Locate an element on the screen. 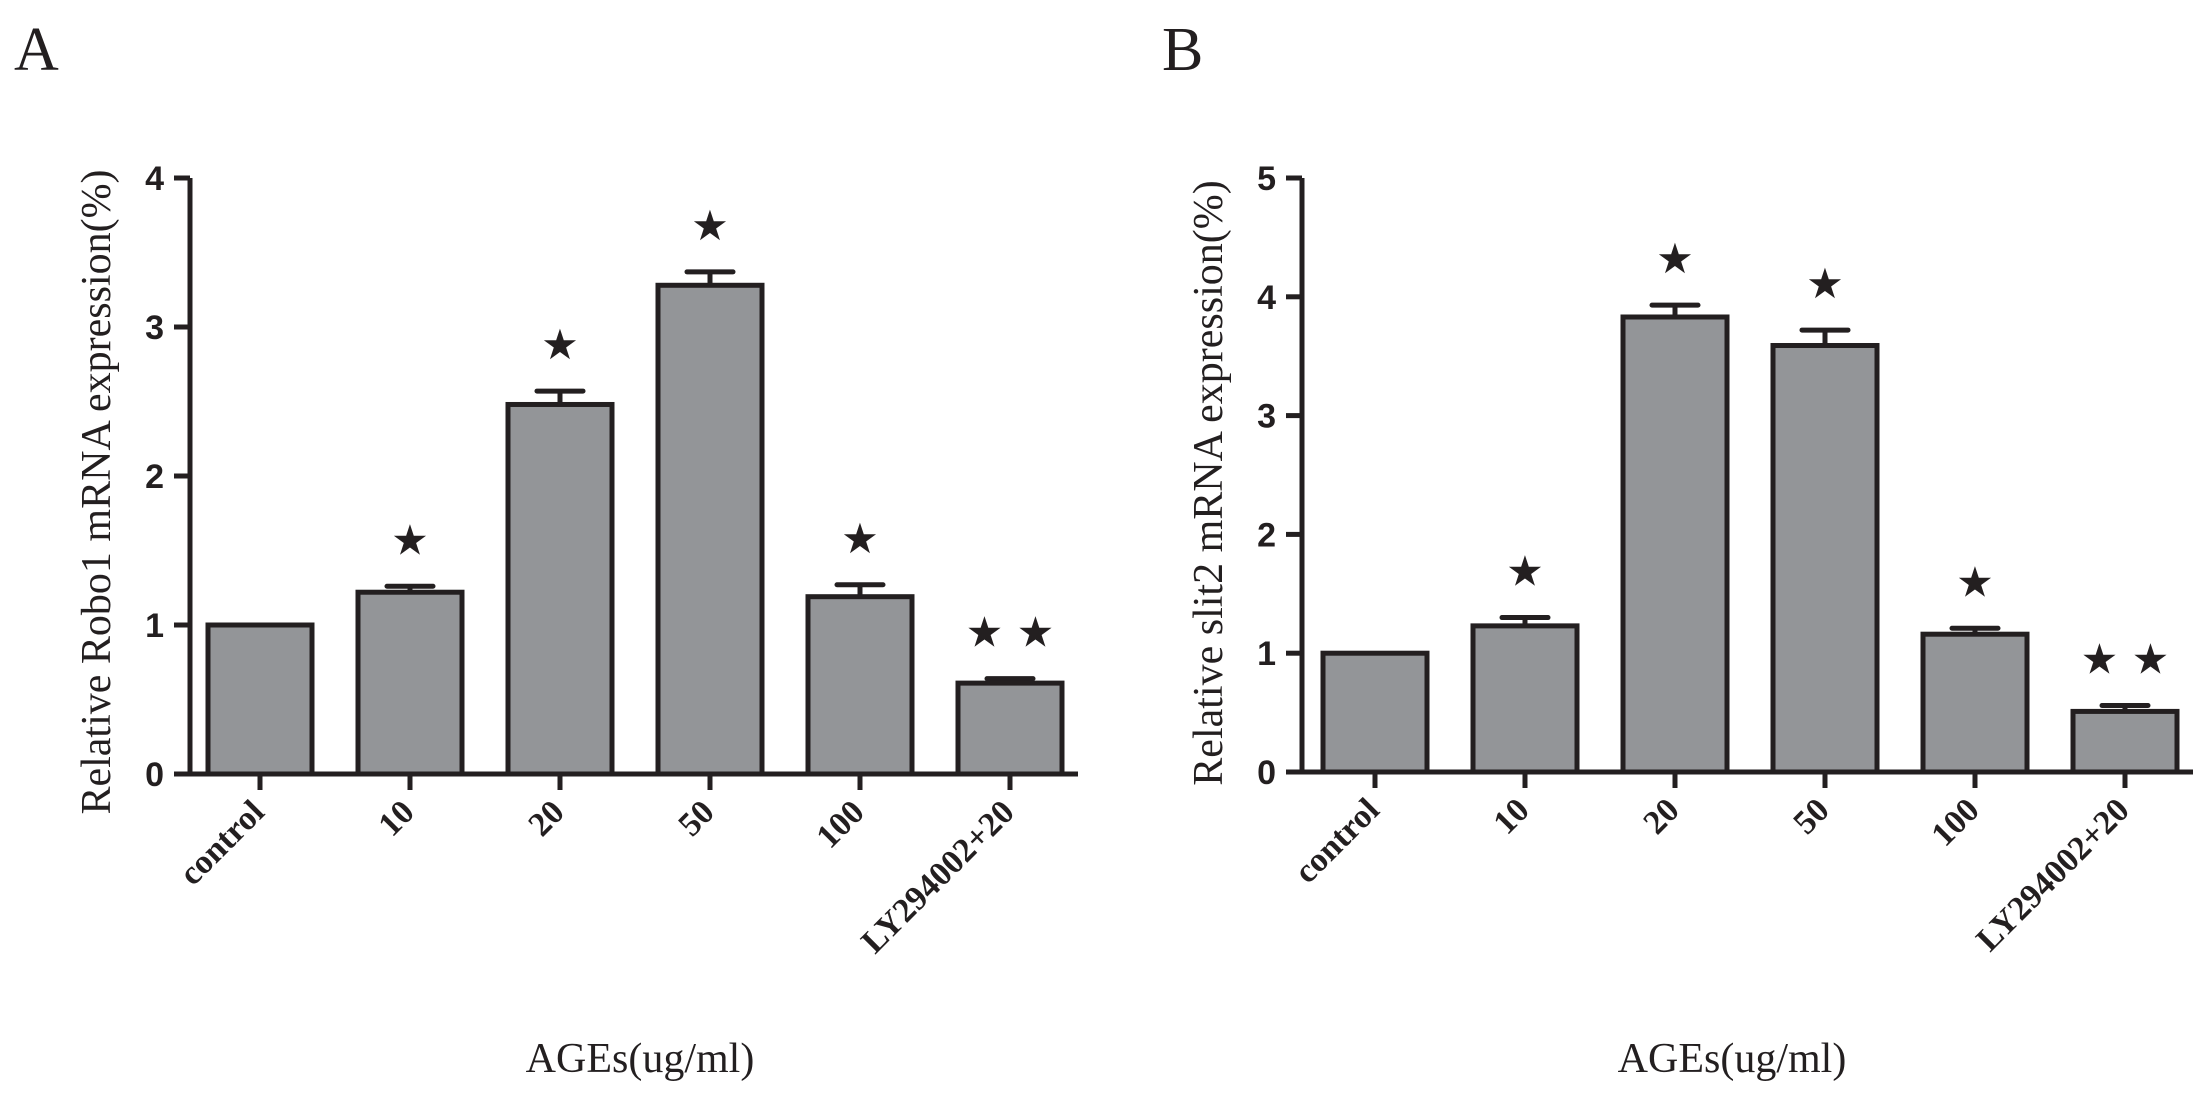 The height and width of the screenshot is (1104, 2208). panel-b-y-tick-label-4: 4 is located at coordinates (1266, 298).